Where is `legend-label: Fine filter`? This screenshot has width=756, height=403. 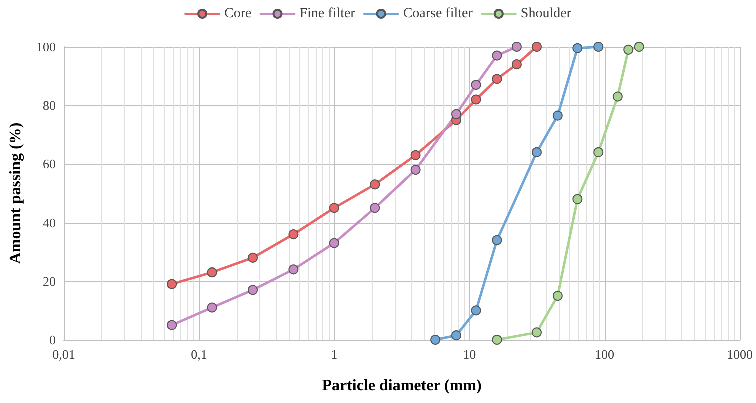
legend-label: Fine filter is located at coordinates (328, 14).